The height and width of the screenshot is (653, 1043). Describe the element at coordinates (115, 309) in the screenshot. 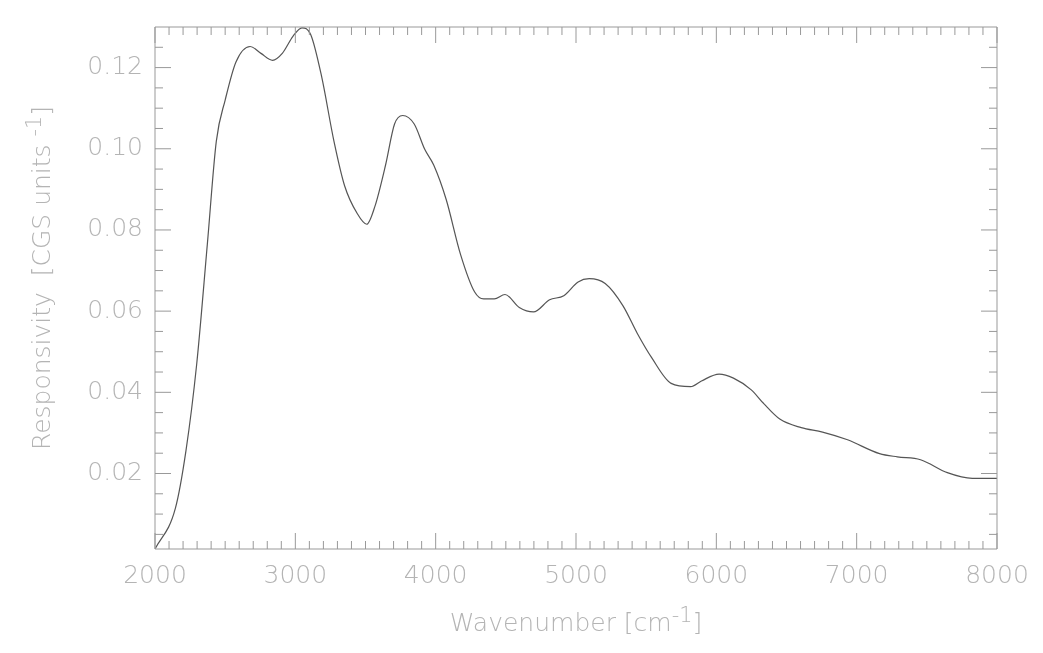

I see `y-tick-label: 0.06` at that location.